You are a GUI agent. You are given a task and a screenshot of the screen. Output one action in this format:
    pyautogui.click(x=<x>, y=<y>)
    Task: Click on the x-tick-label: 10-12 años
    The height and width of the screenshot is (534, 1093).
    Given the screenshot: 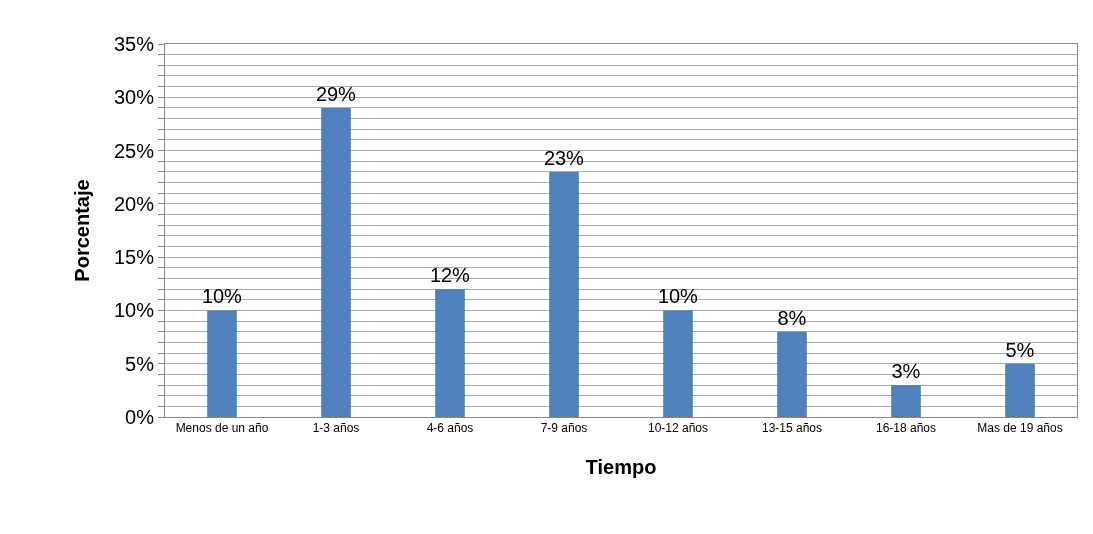 What is the action you would take?
    pyautogui.click(x=678, y=428)
    